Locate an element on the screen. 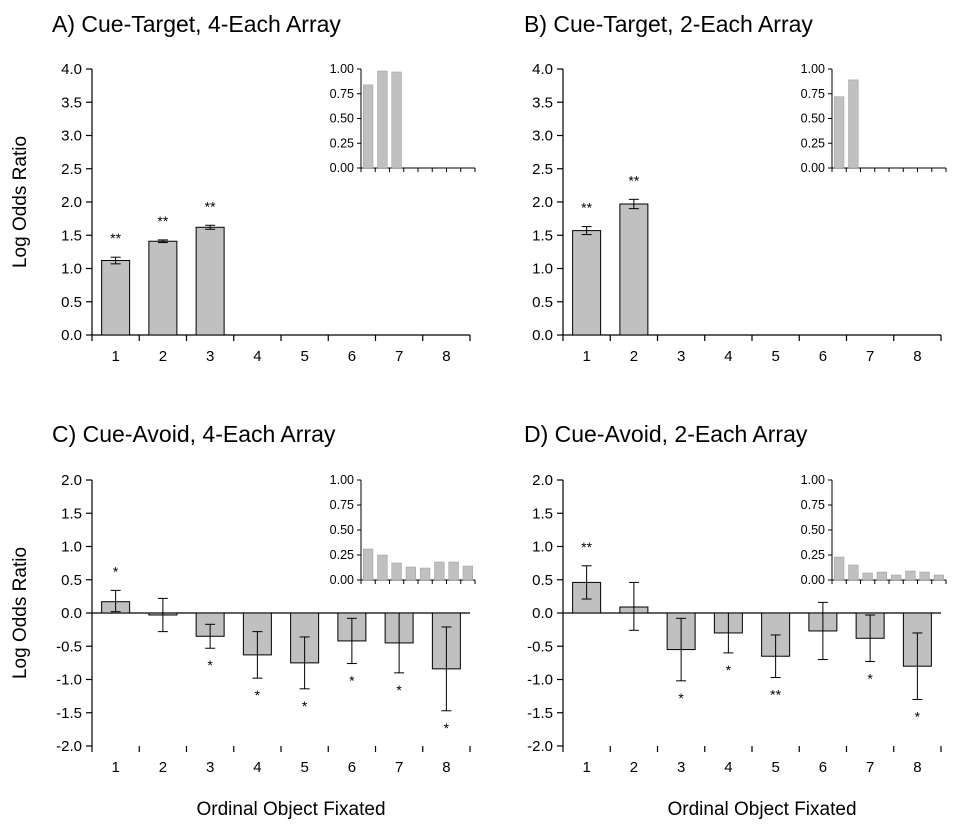 The image size is (955, 825). y-axis-label-top: Log Odds Ratio is located at coordinates (20, 202).